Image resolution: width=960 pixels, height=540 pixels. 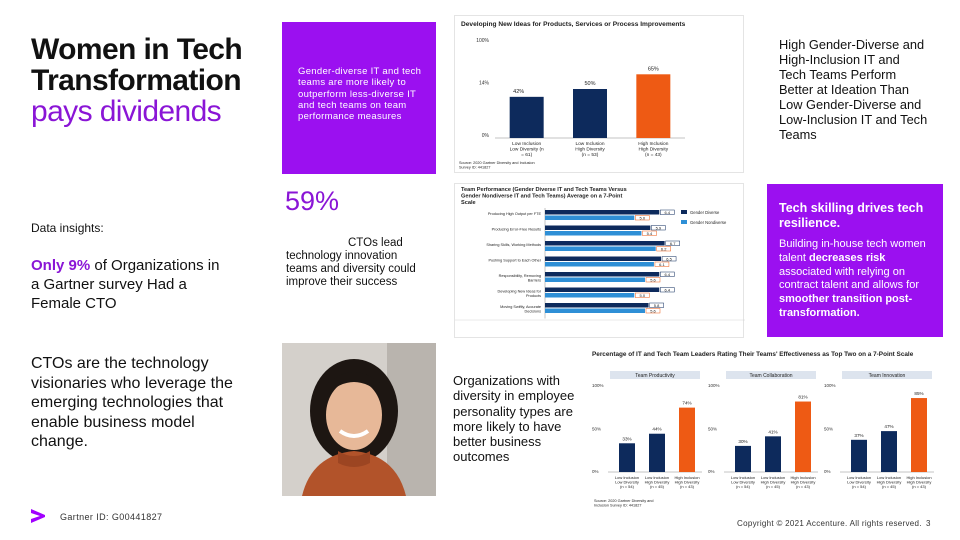 I want to click on chart2-value-label: 6.7, so click(x=673, y=243).